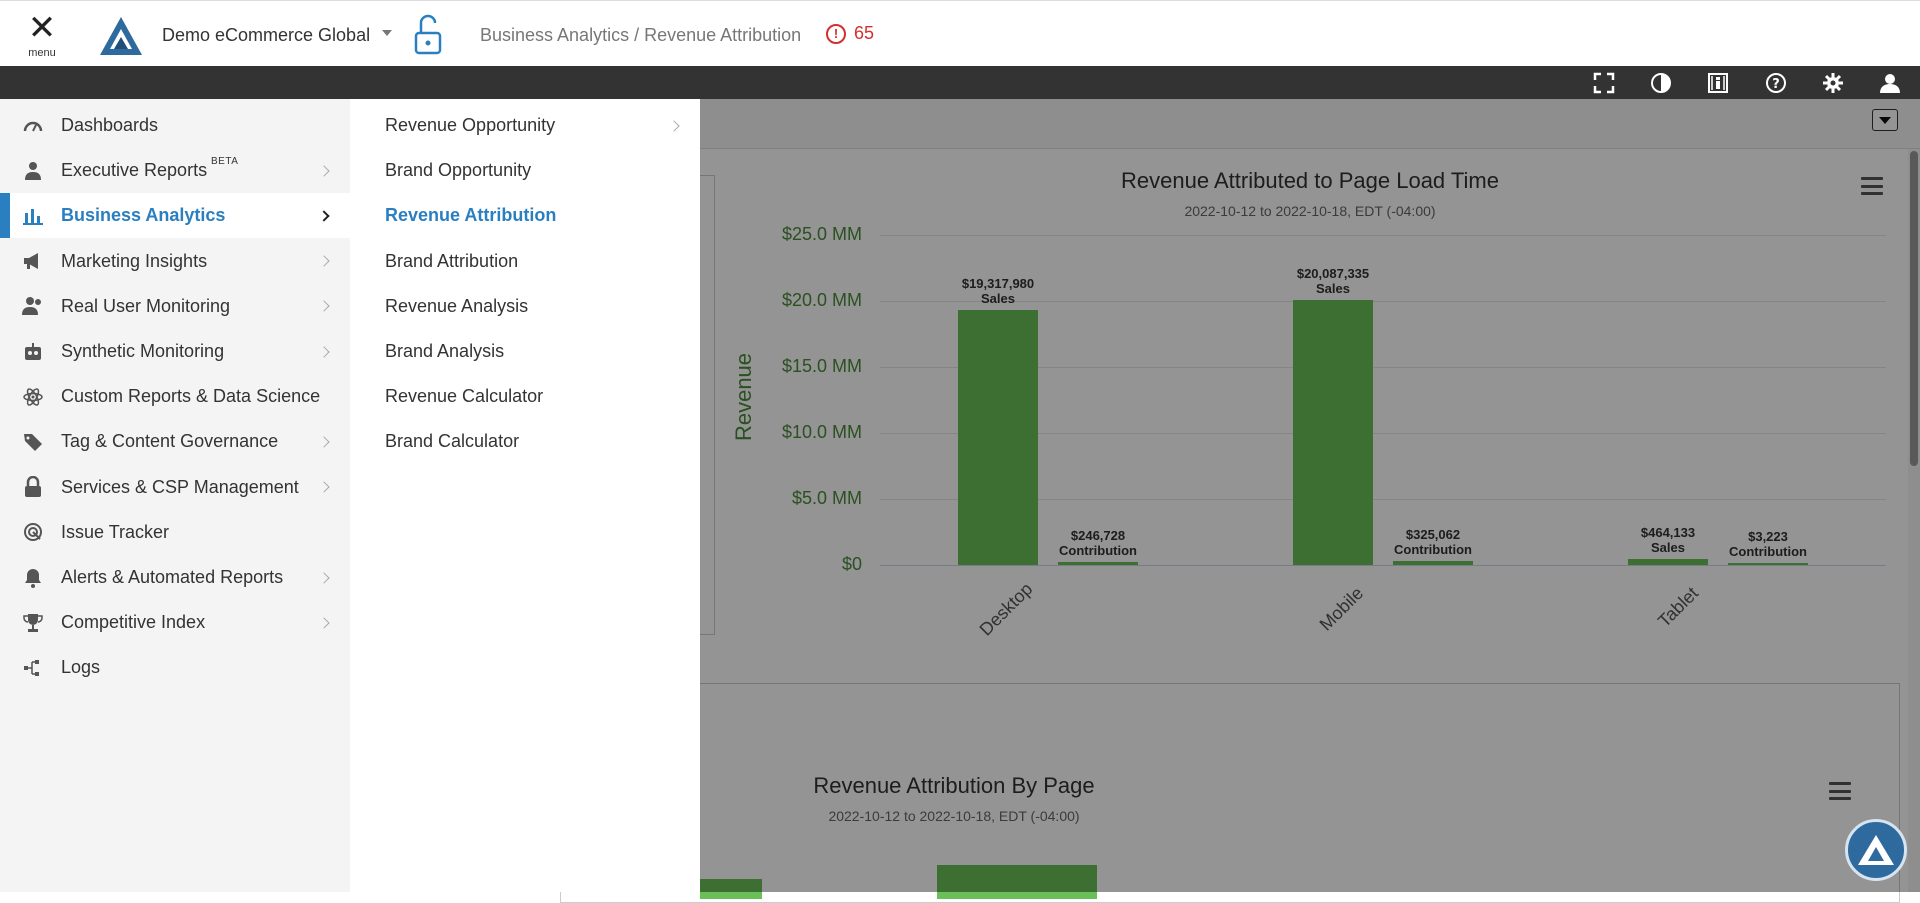  What do you see at coordinates (175, 667) in the screenshot?
I see `sidebar-item-logs: Logs` at bounding box center [175, 667].